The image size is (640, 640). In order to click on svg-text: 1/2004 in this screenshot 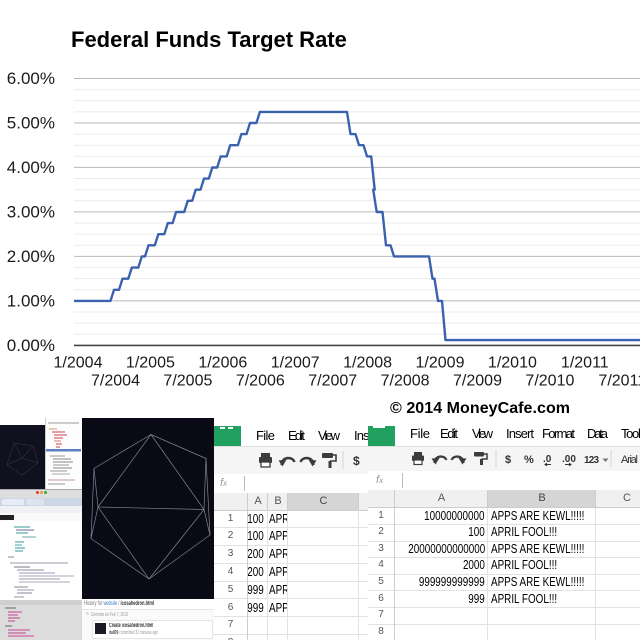, I will do `click(78, 363)`.